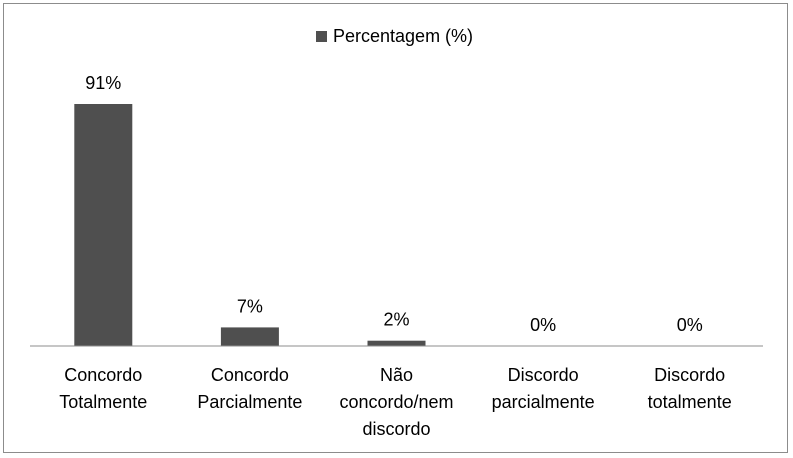 The height and width of the screenshot is (458, 793). What do you see at coordinates (396, 375) in the screenshot?
I see `category-label-line: Não` at bounding box center [396, 375].